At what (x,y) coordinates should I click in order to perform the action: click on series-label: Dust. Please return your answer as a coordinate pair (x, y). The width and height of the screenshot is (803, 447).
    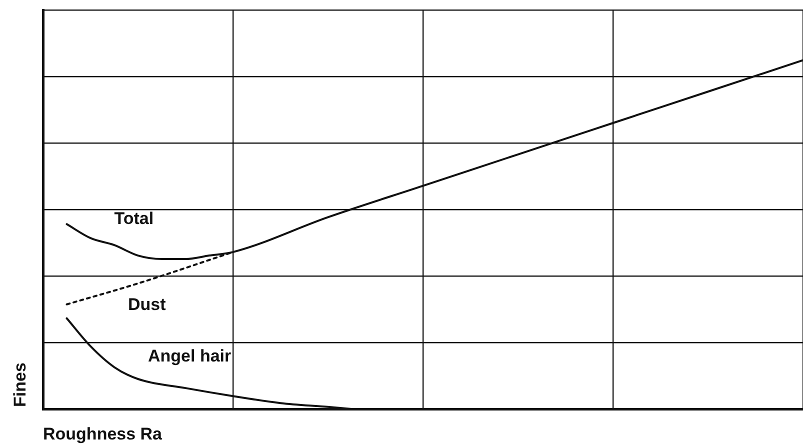
    Looking at the image, I should click on (147, 304).